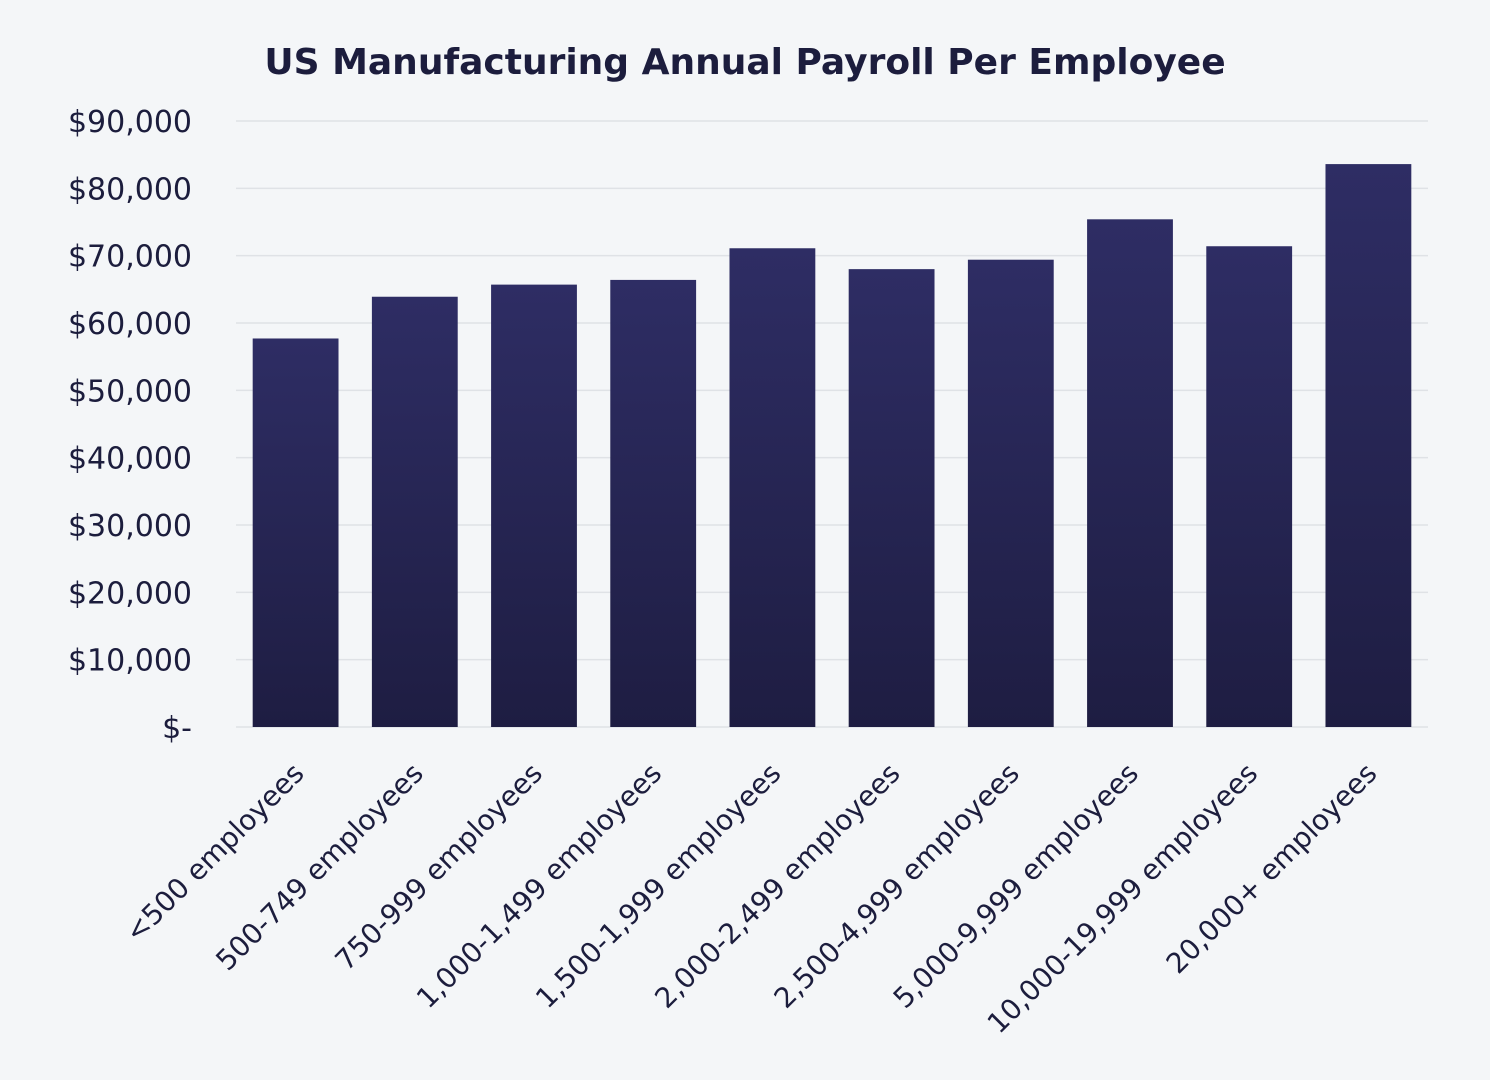  What do you see at coordinates (130, 593) in the screenshot?
I see `y-tick-label: $20,000` at bounding box center [130, 593].